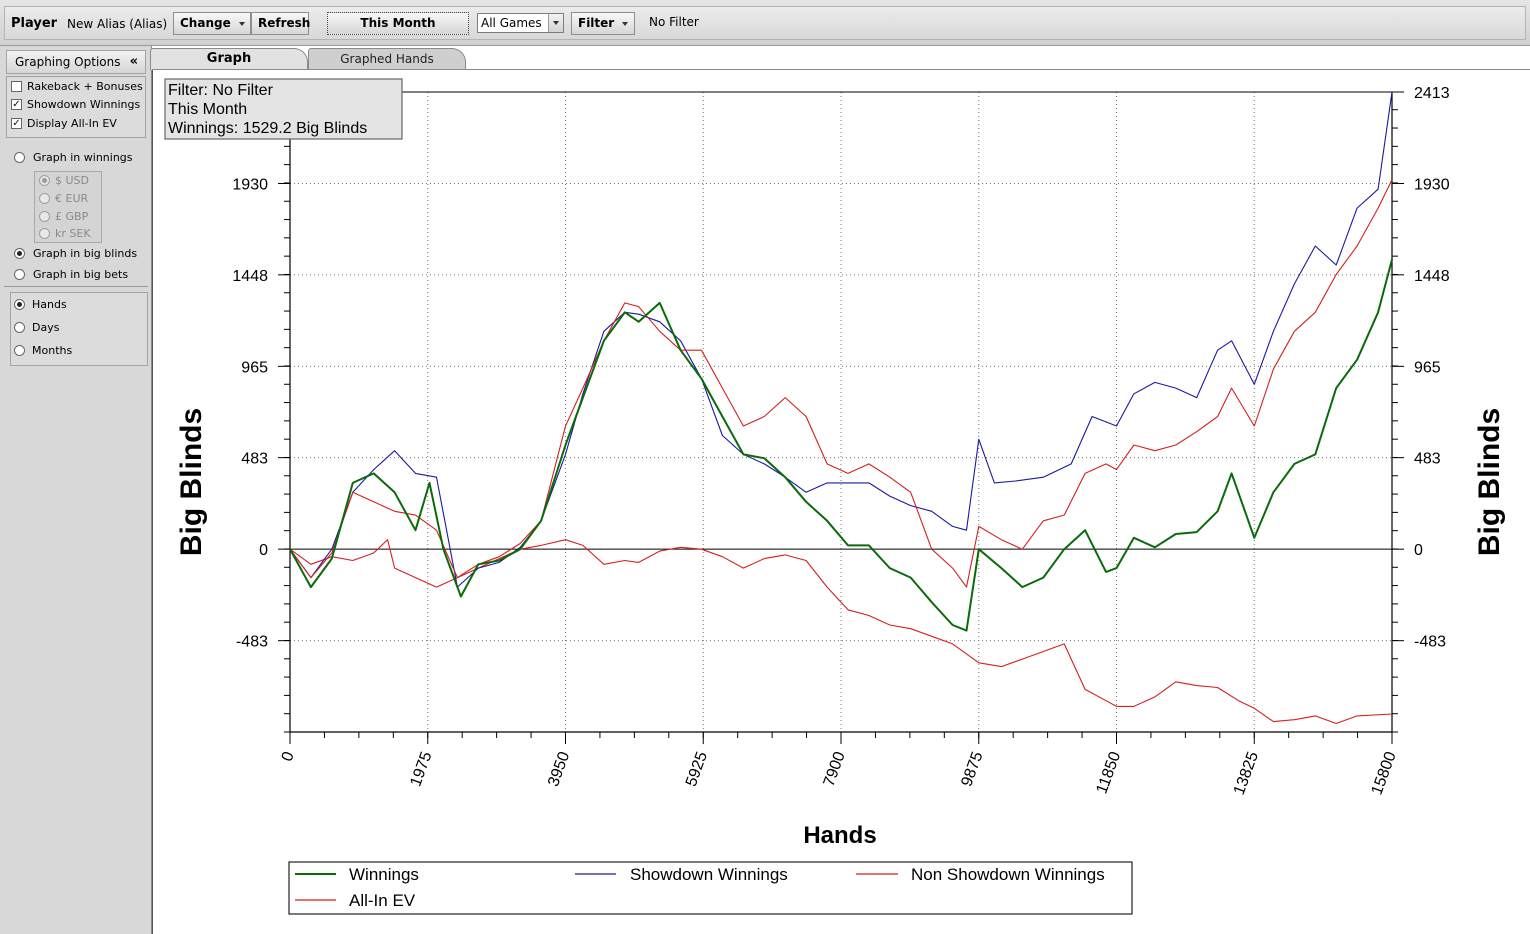 This screenshot has height=934, width=1530. Describe the element at coordinates (674, 22) in the screenshot. I see `filter-status: No Filter` at that location.